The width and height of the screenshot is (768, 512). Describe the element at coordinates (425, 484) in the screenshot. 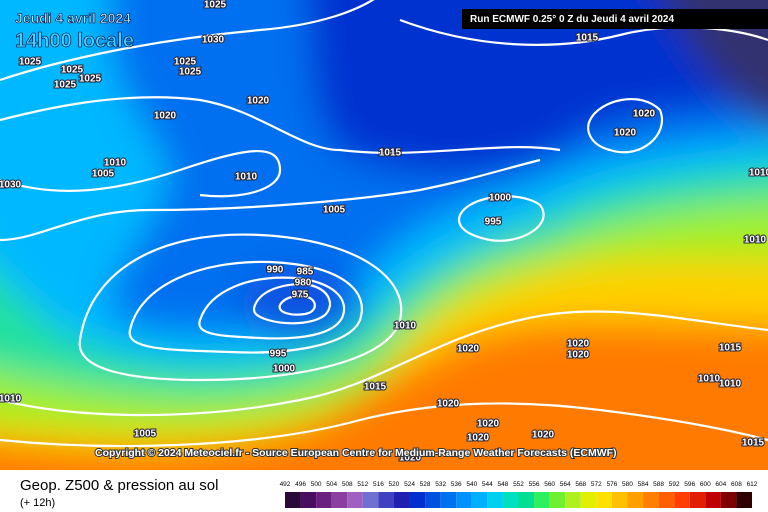

I see `level-label: 528` at that location.